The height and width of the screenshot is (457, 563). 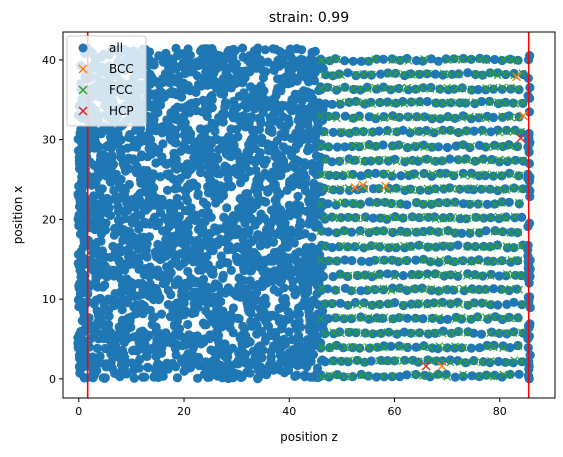 I want to click on y-tick-label: 0, so click(x=52, y=379).